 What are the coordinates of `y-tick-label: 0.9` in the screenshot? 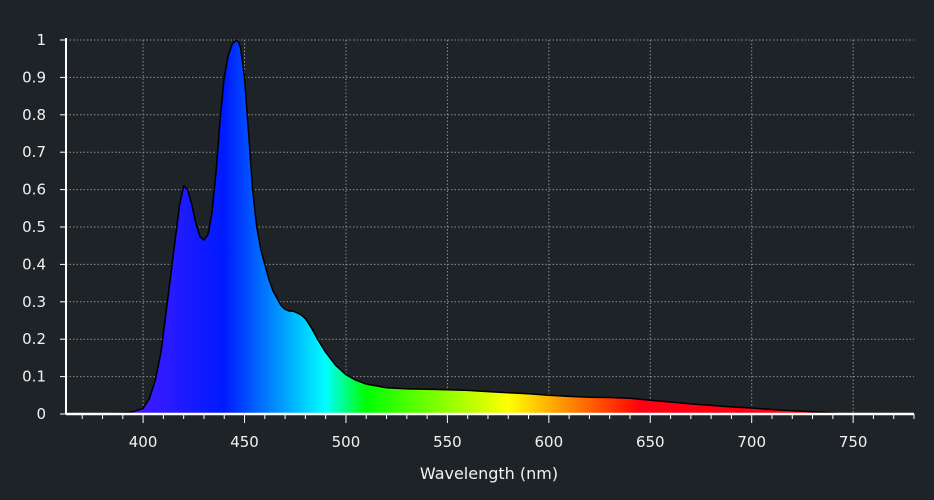 It's located at (34, 77).